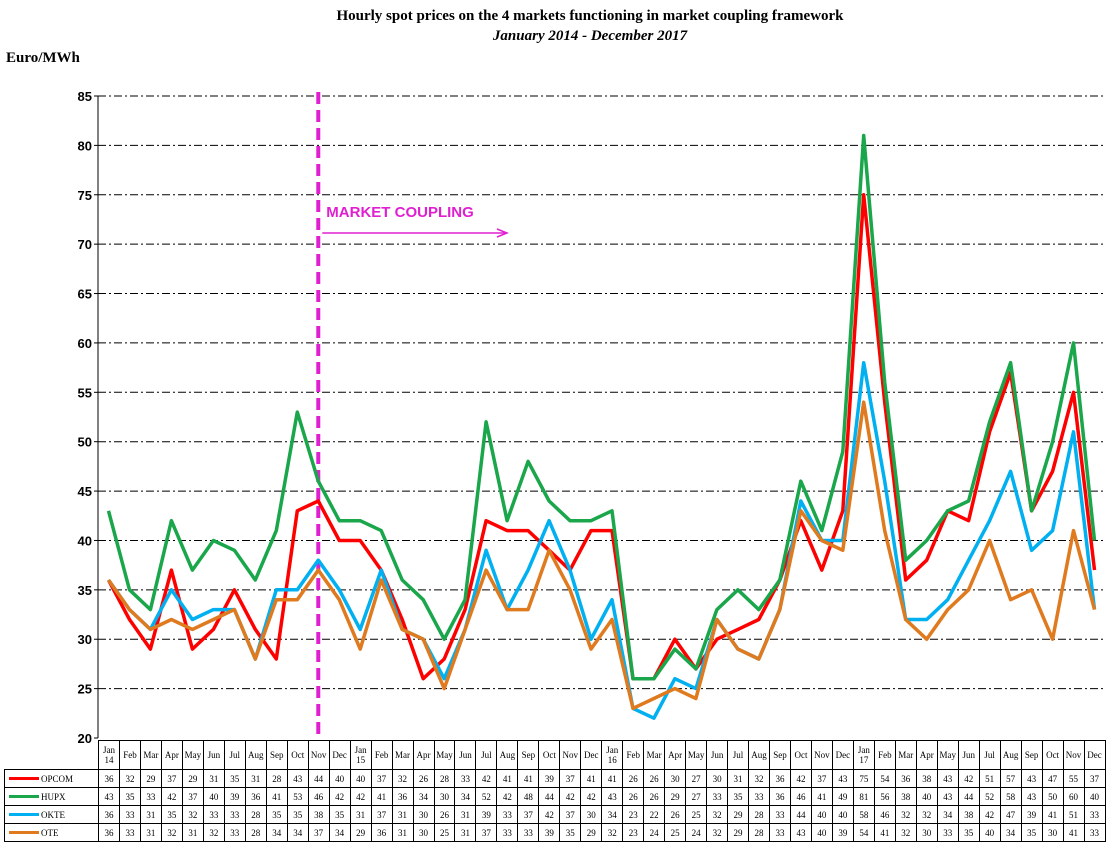 The width and height of the screenshot is (1107, 845). Describe the element at coordinates (503, 233) in the screenshot. I see `annotation-arrowhead` at that location.